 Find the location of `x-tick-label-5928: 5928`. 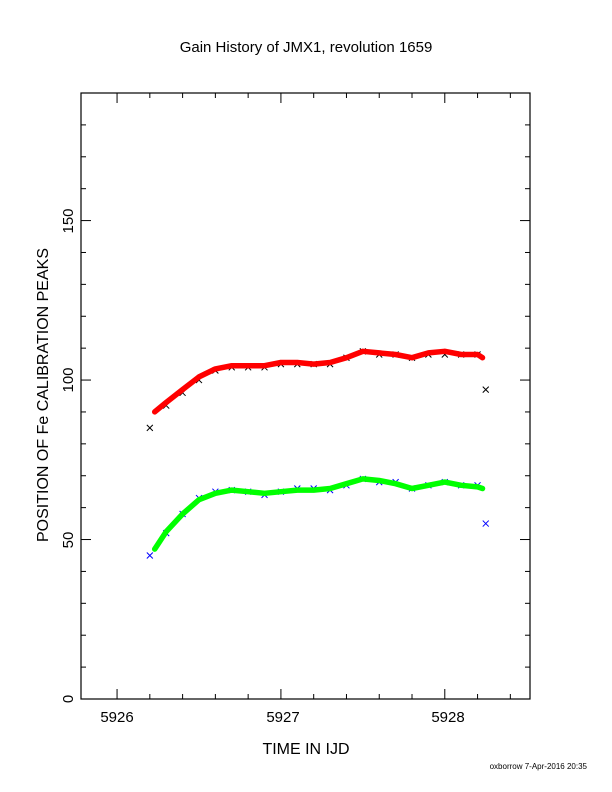

x-tick-label-5928: 5928 is located at coordinates (447, 717).